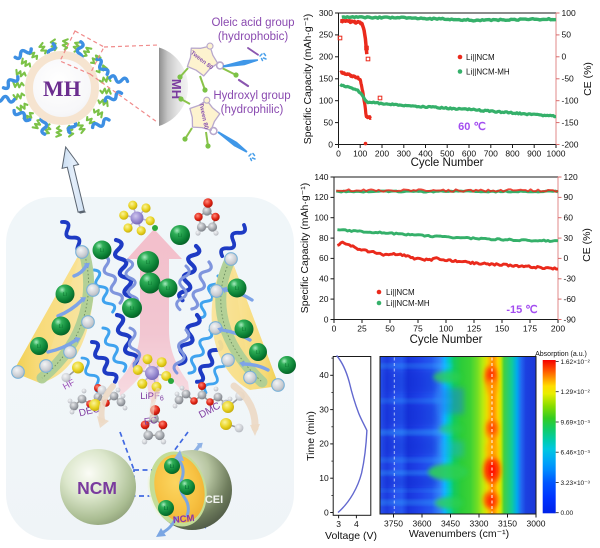  Describe the element at coordinates (570, 299) in the screenshot. I see `svg-text: -60` at that location.